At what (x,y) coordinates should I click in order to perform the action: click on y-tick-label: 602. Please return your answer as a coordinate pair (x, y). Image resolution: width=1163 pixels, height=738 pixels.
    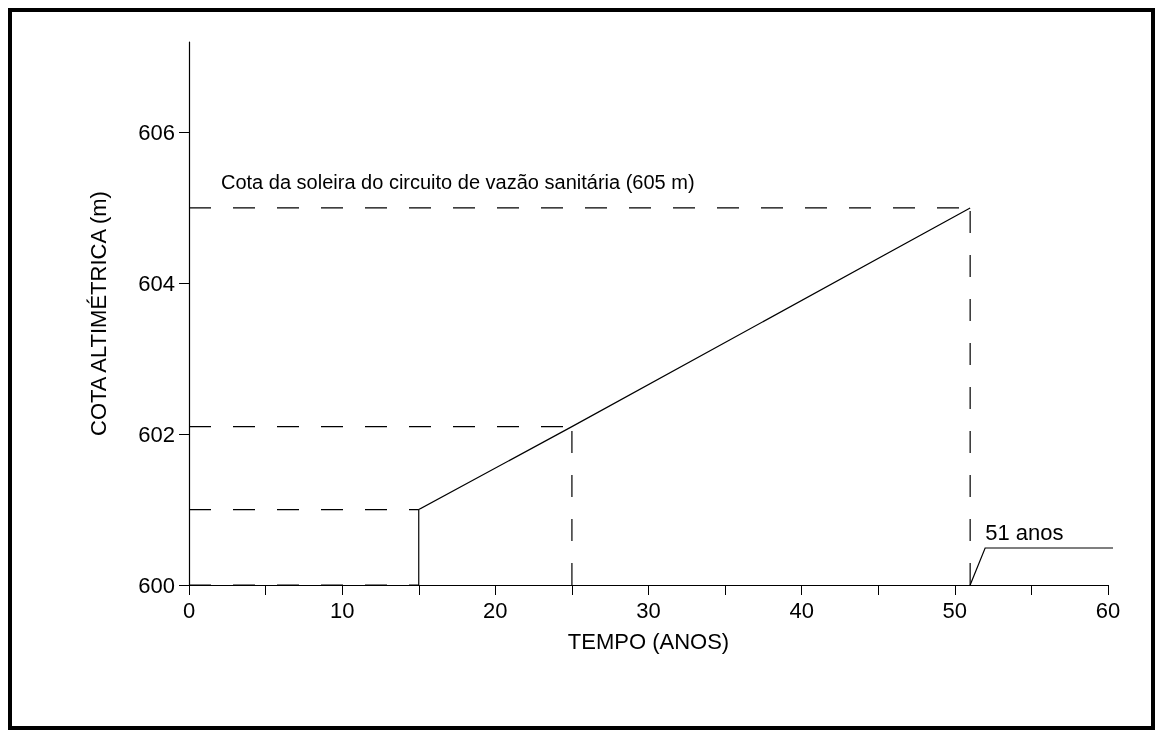
    Looking at the image, I should click on (156, 434).